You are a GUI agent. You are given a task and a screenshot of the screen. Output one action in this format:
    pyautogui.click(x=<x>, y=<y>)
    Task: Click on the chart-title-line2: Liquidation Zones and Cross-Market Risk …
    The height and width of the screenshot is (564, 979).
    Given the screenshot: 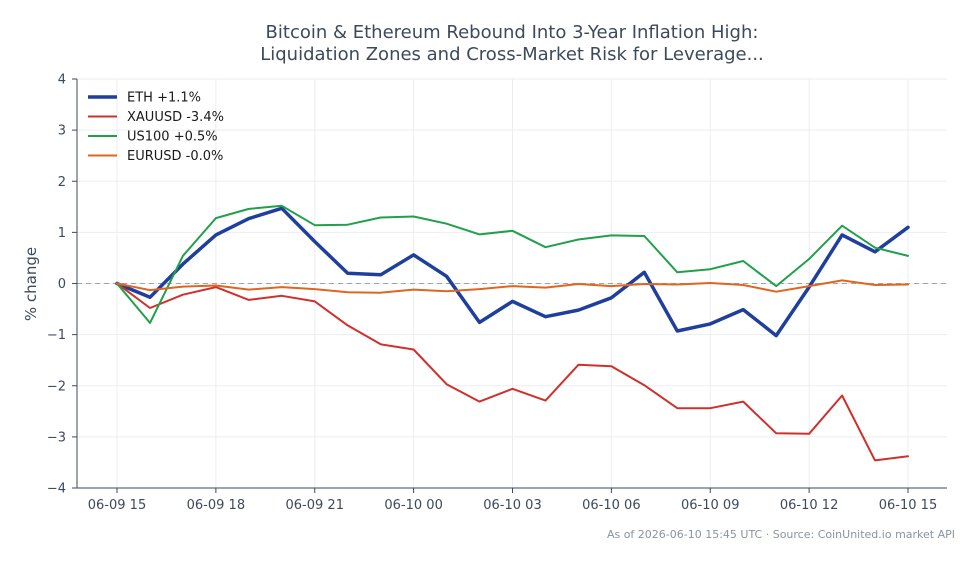 What is the action you would take?
    pyautogui.click(x=512, y=54)
    